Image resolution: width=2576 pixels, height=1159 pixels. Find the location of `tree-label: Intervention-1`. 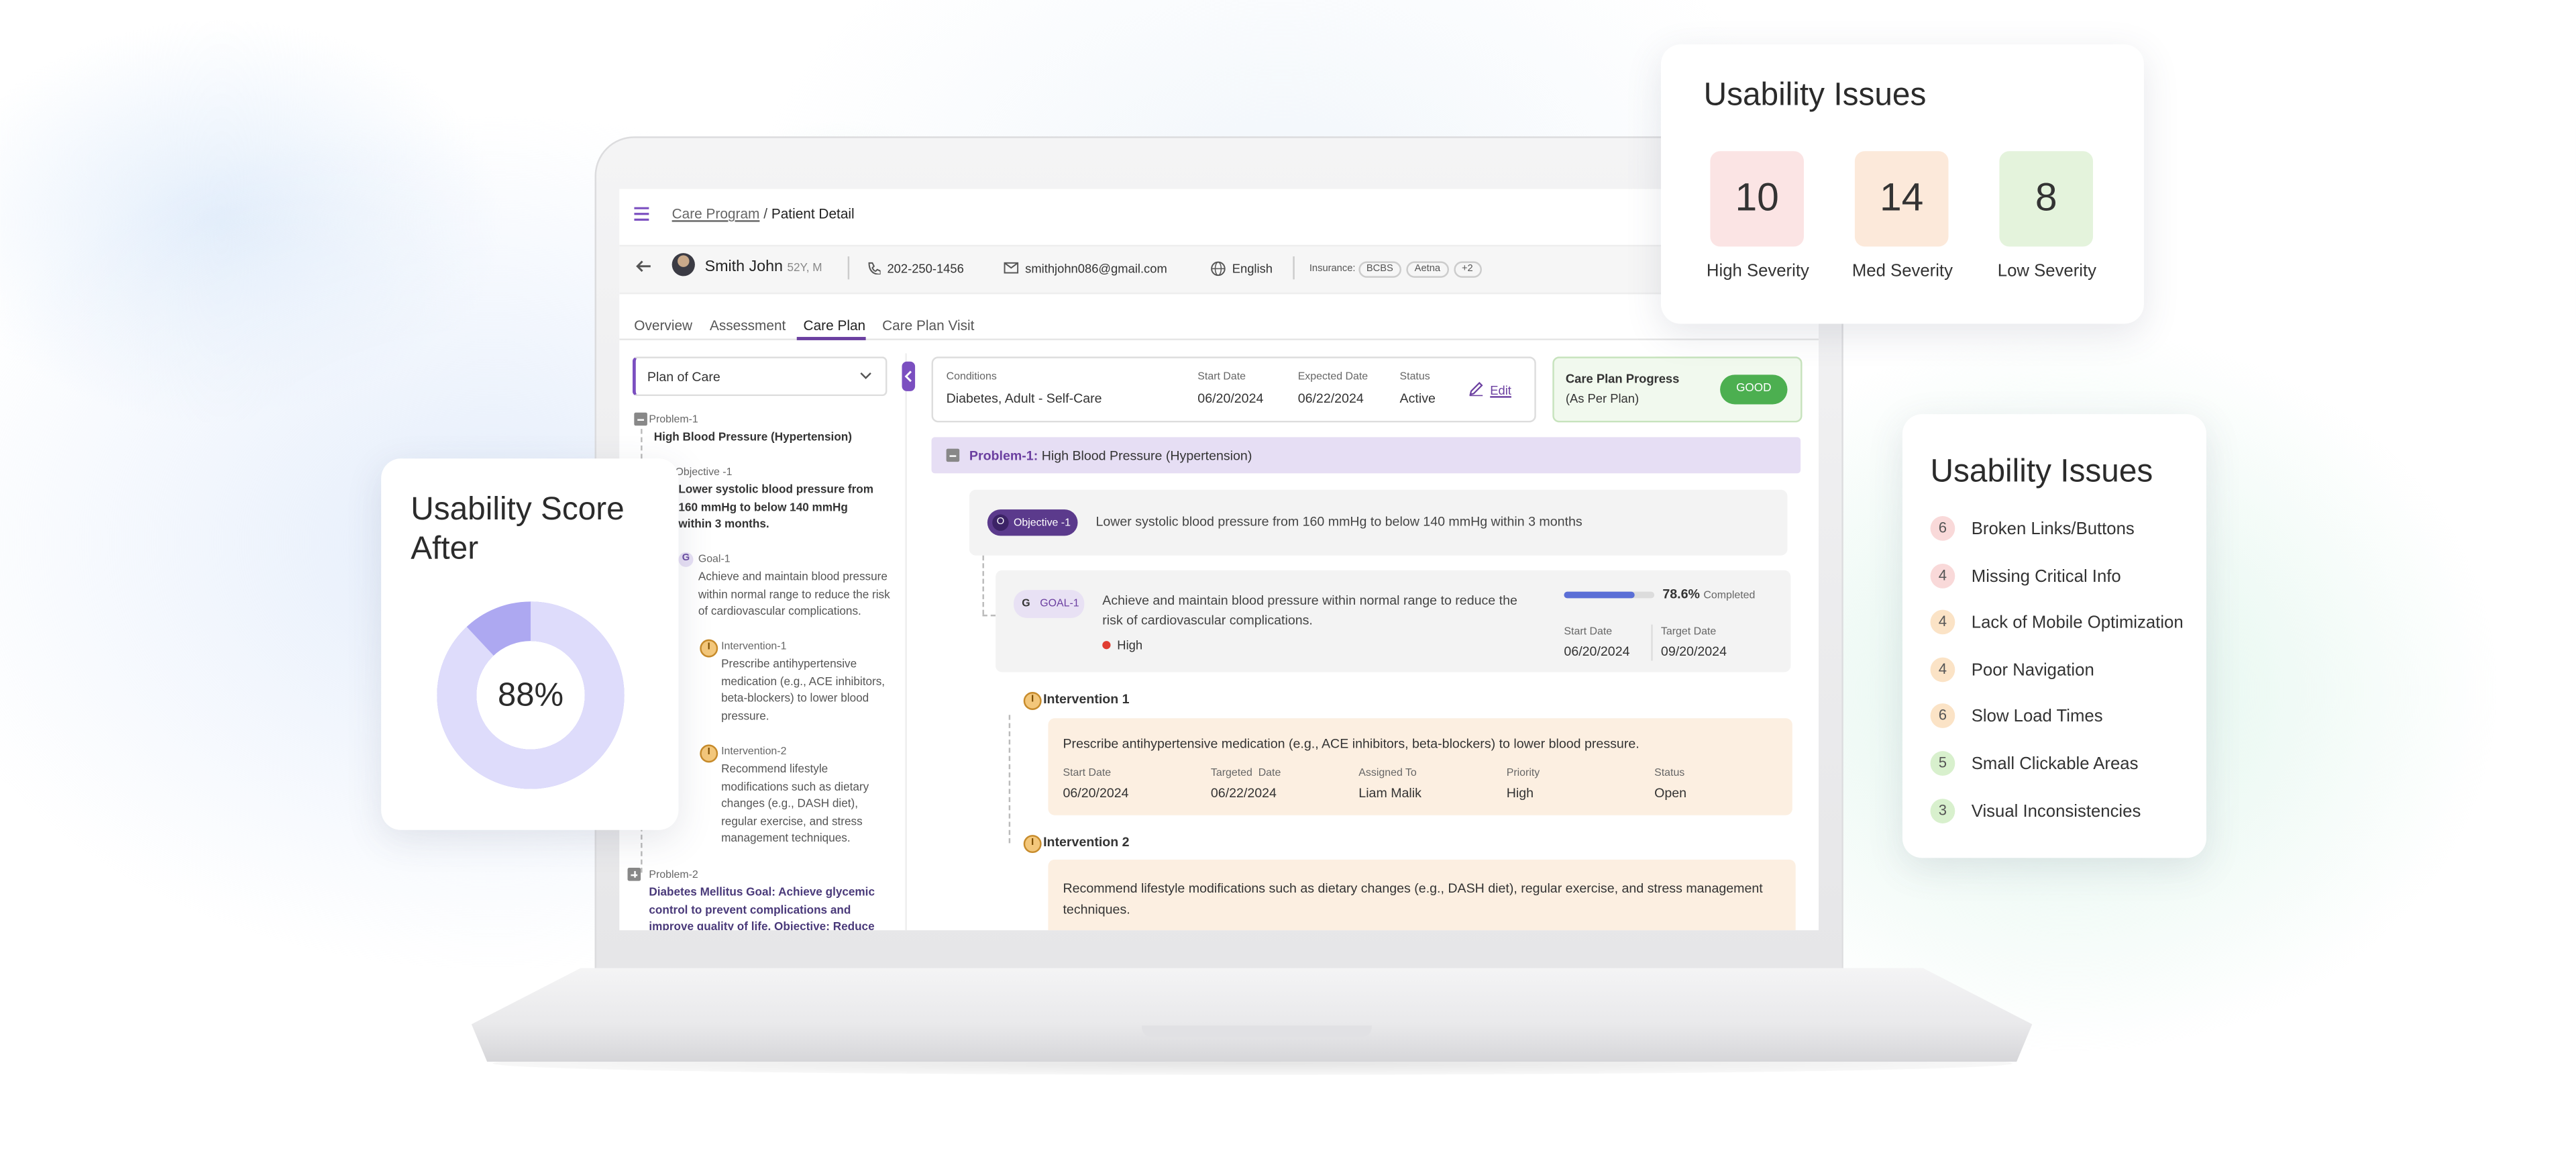

tree-label: Intervention-1 is located at coordinates (754, 647).